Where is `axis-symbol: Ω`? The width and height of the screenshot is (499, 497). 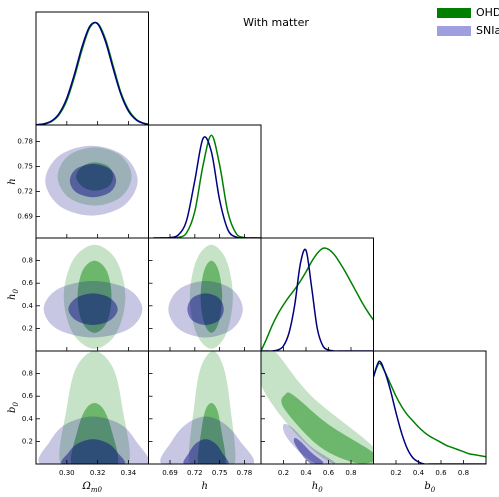
axis-symbol: Ω is located at coordinates (86, 486).